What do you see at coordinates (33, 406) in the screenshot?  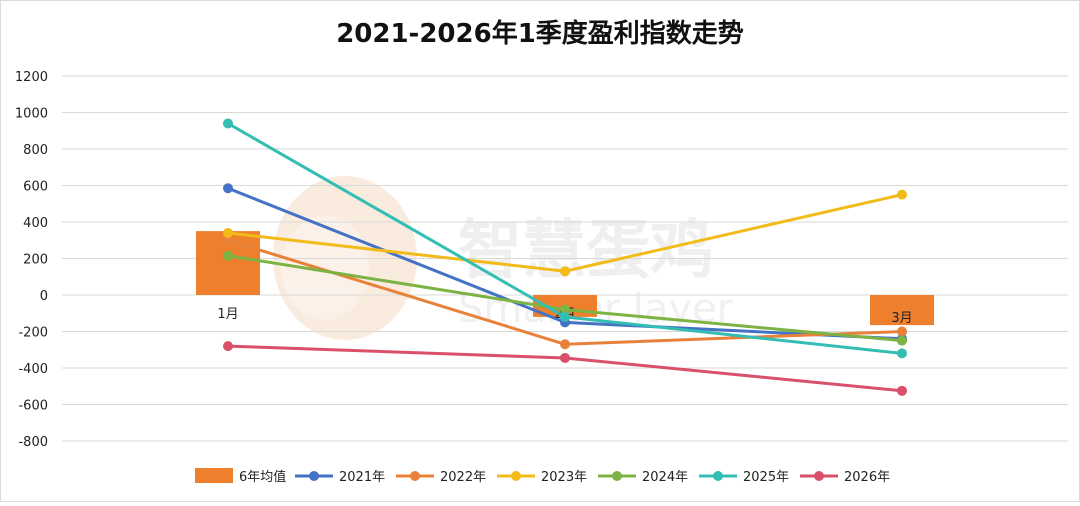 I see `y-tick-label: -600` at bounding box center [33, 406].